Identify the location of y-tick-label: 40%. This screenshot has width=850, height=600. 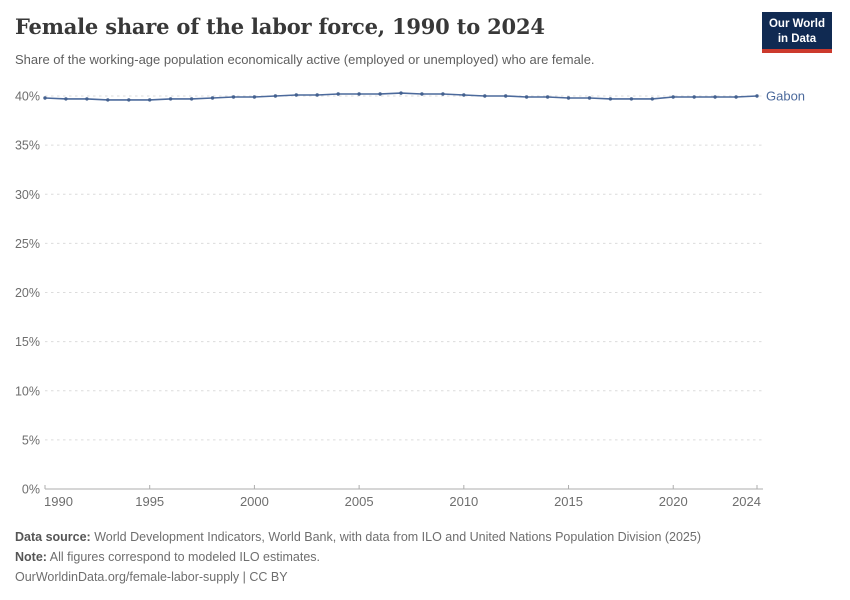
(27, 97).